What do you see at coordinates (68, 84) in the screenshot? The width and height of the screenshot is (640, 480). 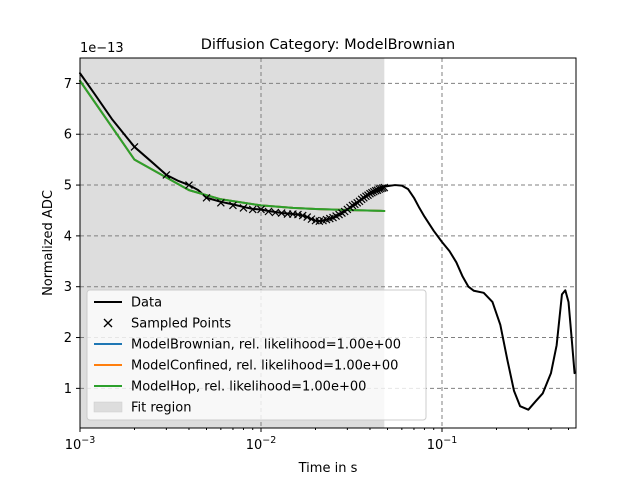 I see `y-tick-label: 7` at bounding box center [68, 84].